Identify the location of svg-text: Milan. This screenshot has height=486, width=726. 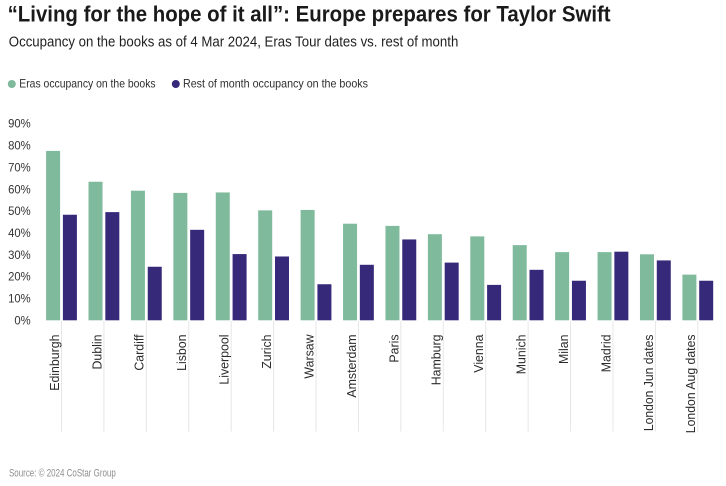
(563, 350).